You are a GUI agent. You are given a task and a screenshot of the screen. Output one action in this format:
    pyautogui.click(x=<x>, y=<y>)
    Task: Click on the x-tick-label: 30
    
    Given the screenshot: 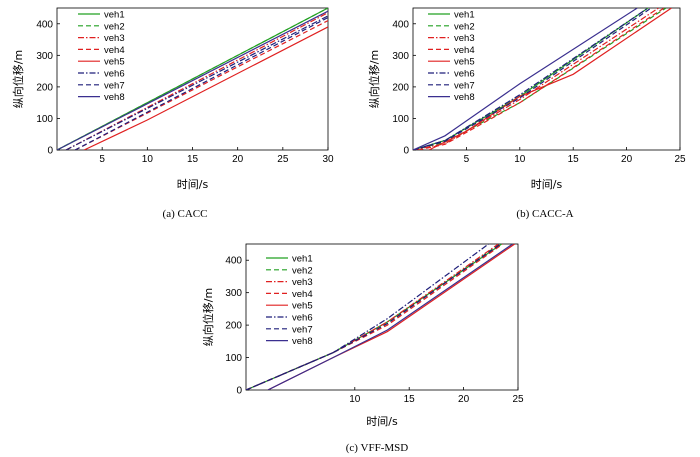 What is the action you would take?
    pyautogui.click(x=328, y=159)
    